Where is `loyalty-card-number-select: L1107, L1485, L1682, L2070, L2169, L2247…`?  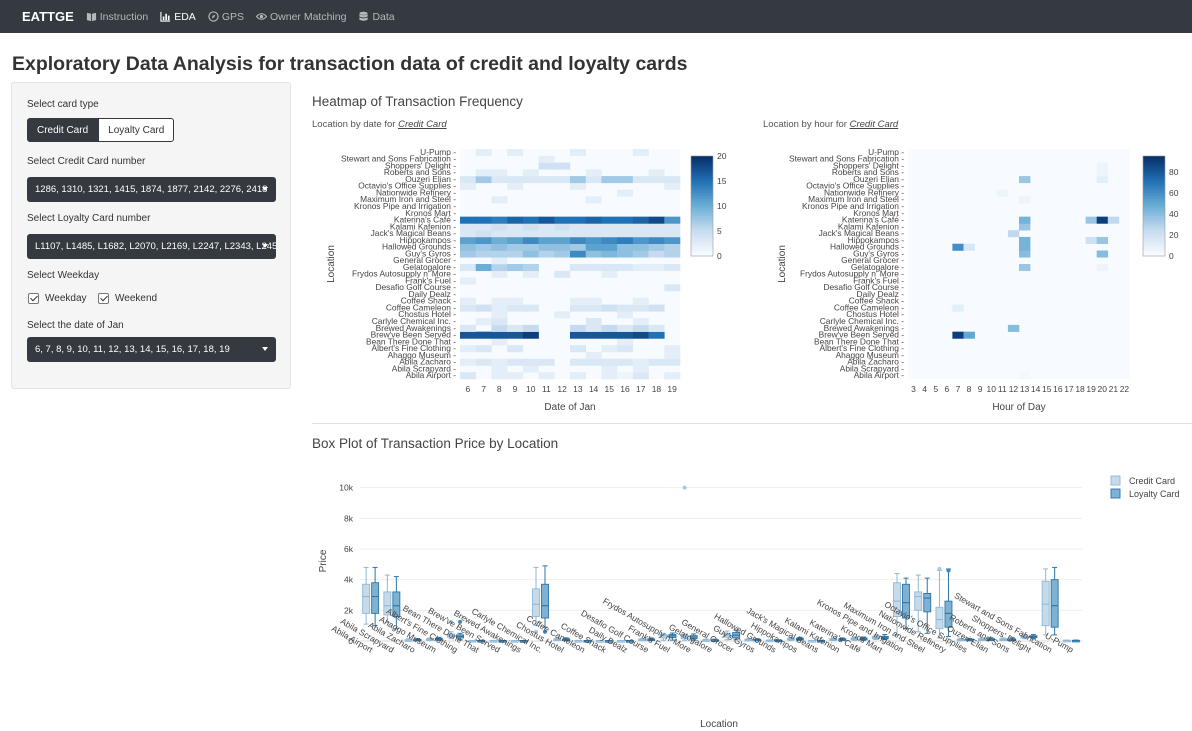 loyalty-card-number-select: L1107, L1485, L1682, L2070, L2169, L2247… is located at coordinates (151, 246).